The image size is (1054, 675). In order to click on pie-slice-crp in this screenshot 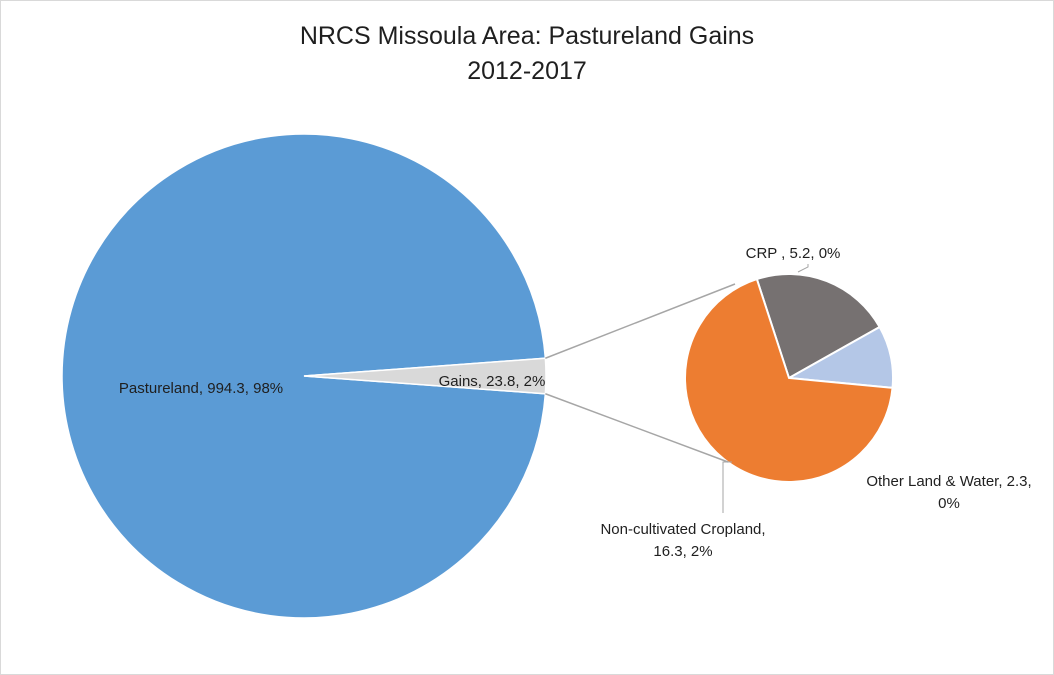, I will do `click(818, 326)`.